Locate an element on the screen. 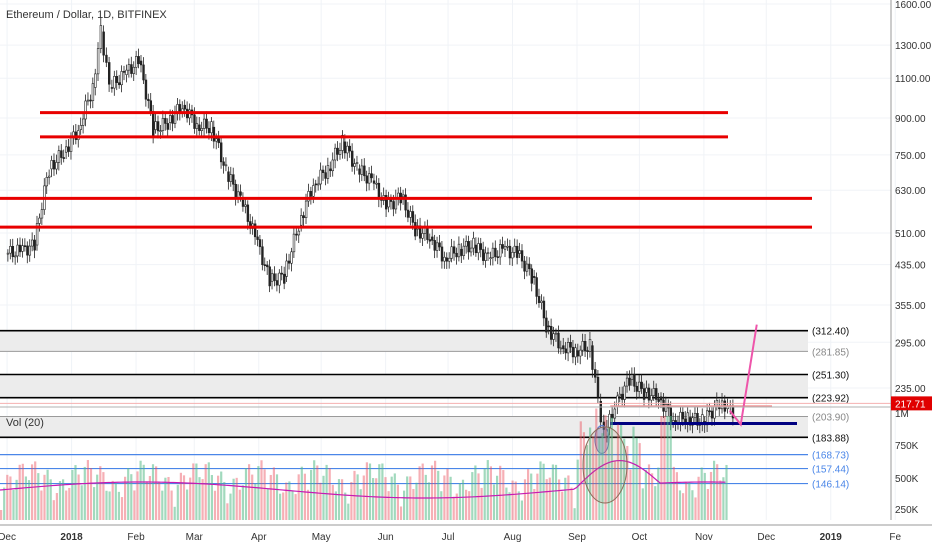 The height and width of the screenshot is (555, 932). level-label: (157.44) is located at coordinates (830, 470).